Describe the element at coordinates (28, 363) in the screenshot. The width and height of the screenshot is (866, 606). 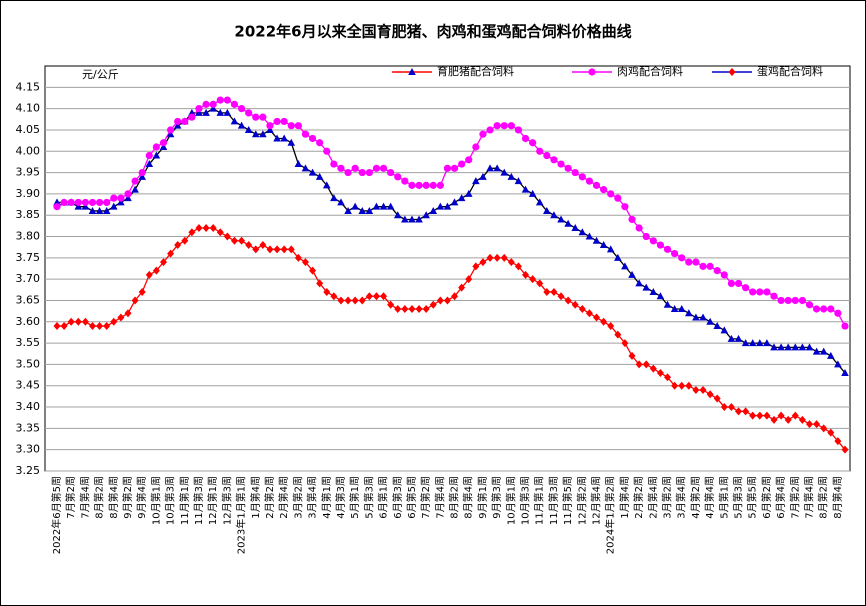
I see `y-tick-label: 3.50` at that location.